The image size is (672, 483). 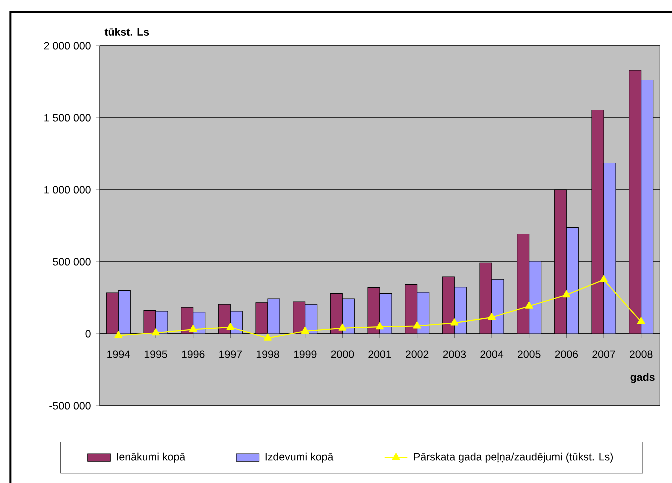 What do you see at coordinates (193, 354) in the screenshot?
I see `x-tick-label: 1996` at bounding box center [193, 354].